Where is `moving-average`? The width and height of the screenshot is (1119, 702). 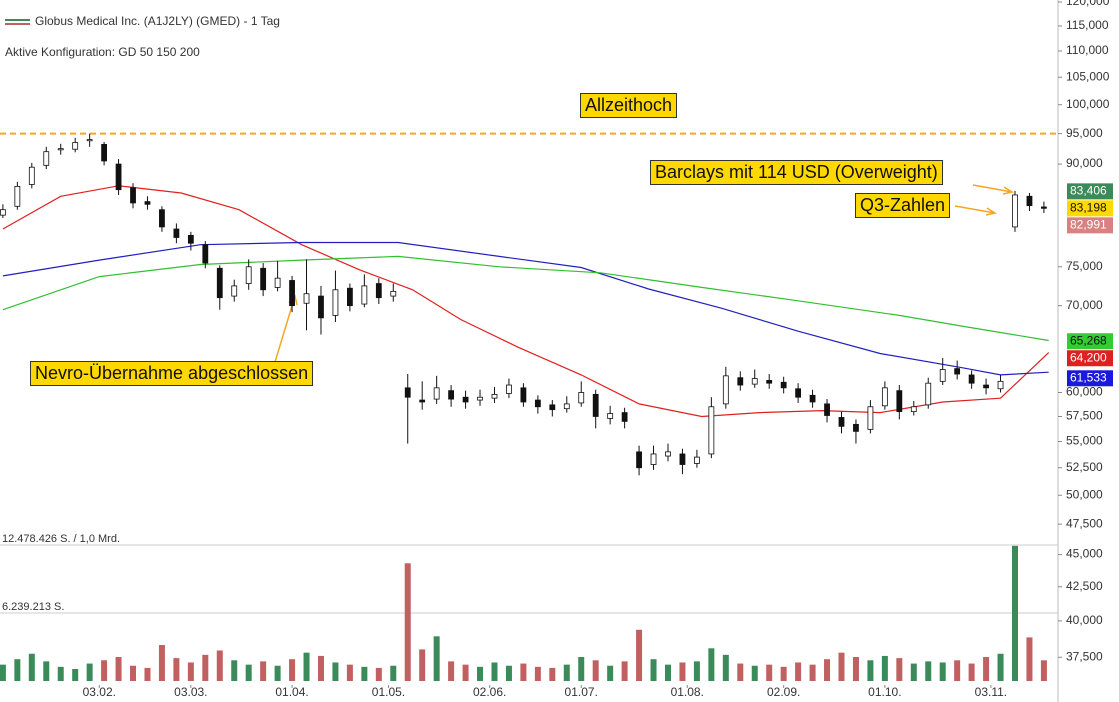
moving-average is located at coordinates (525, 298).